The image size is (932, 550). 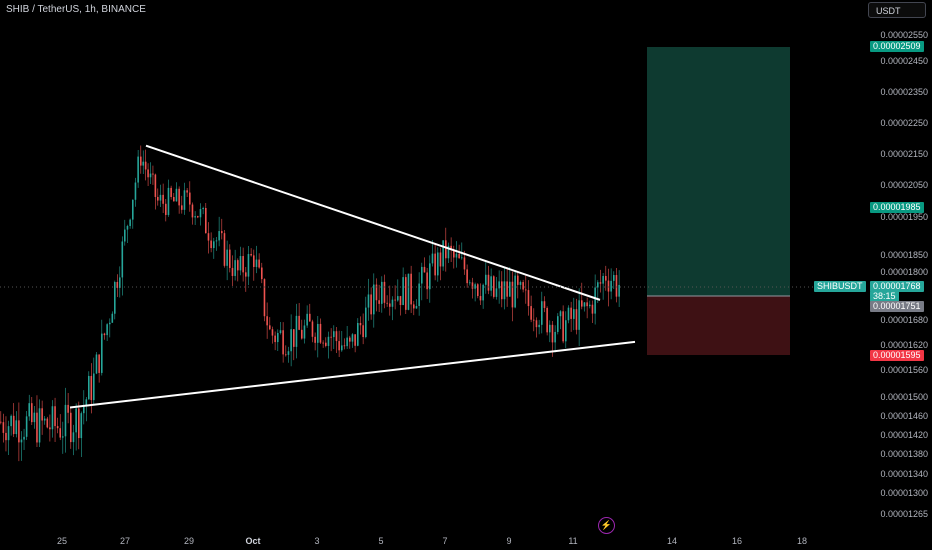 I want to click on descending-trendline, so click(x=373, y=222).